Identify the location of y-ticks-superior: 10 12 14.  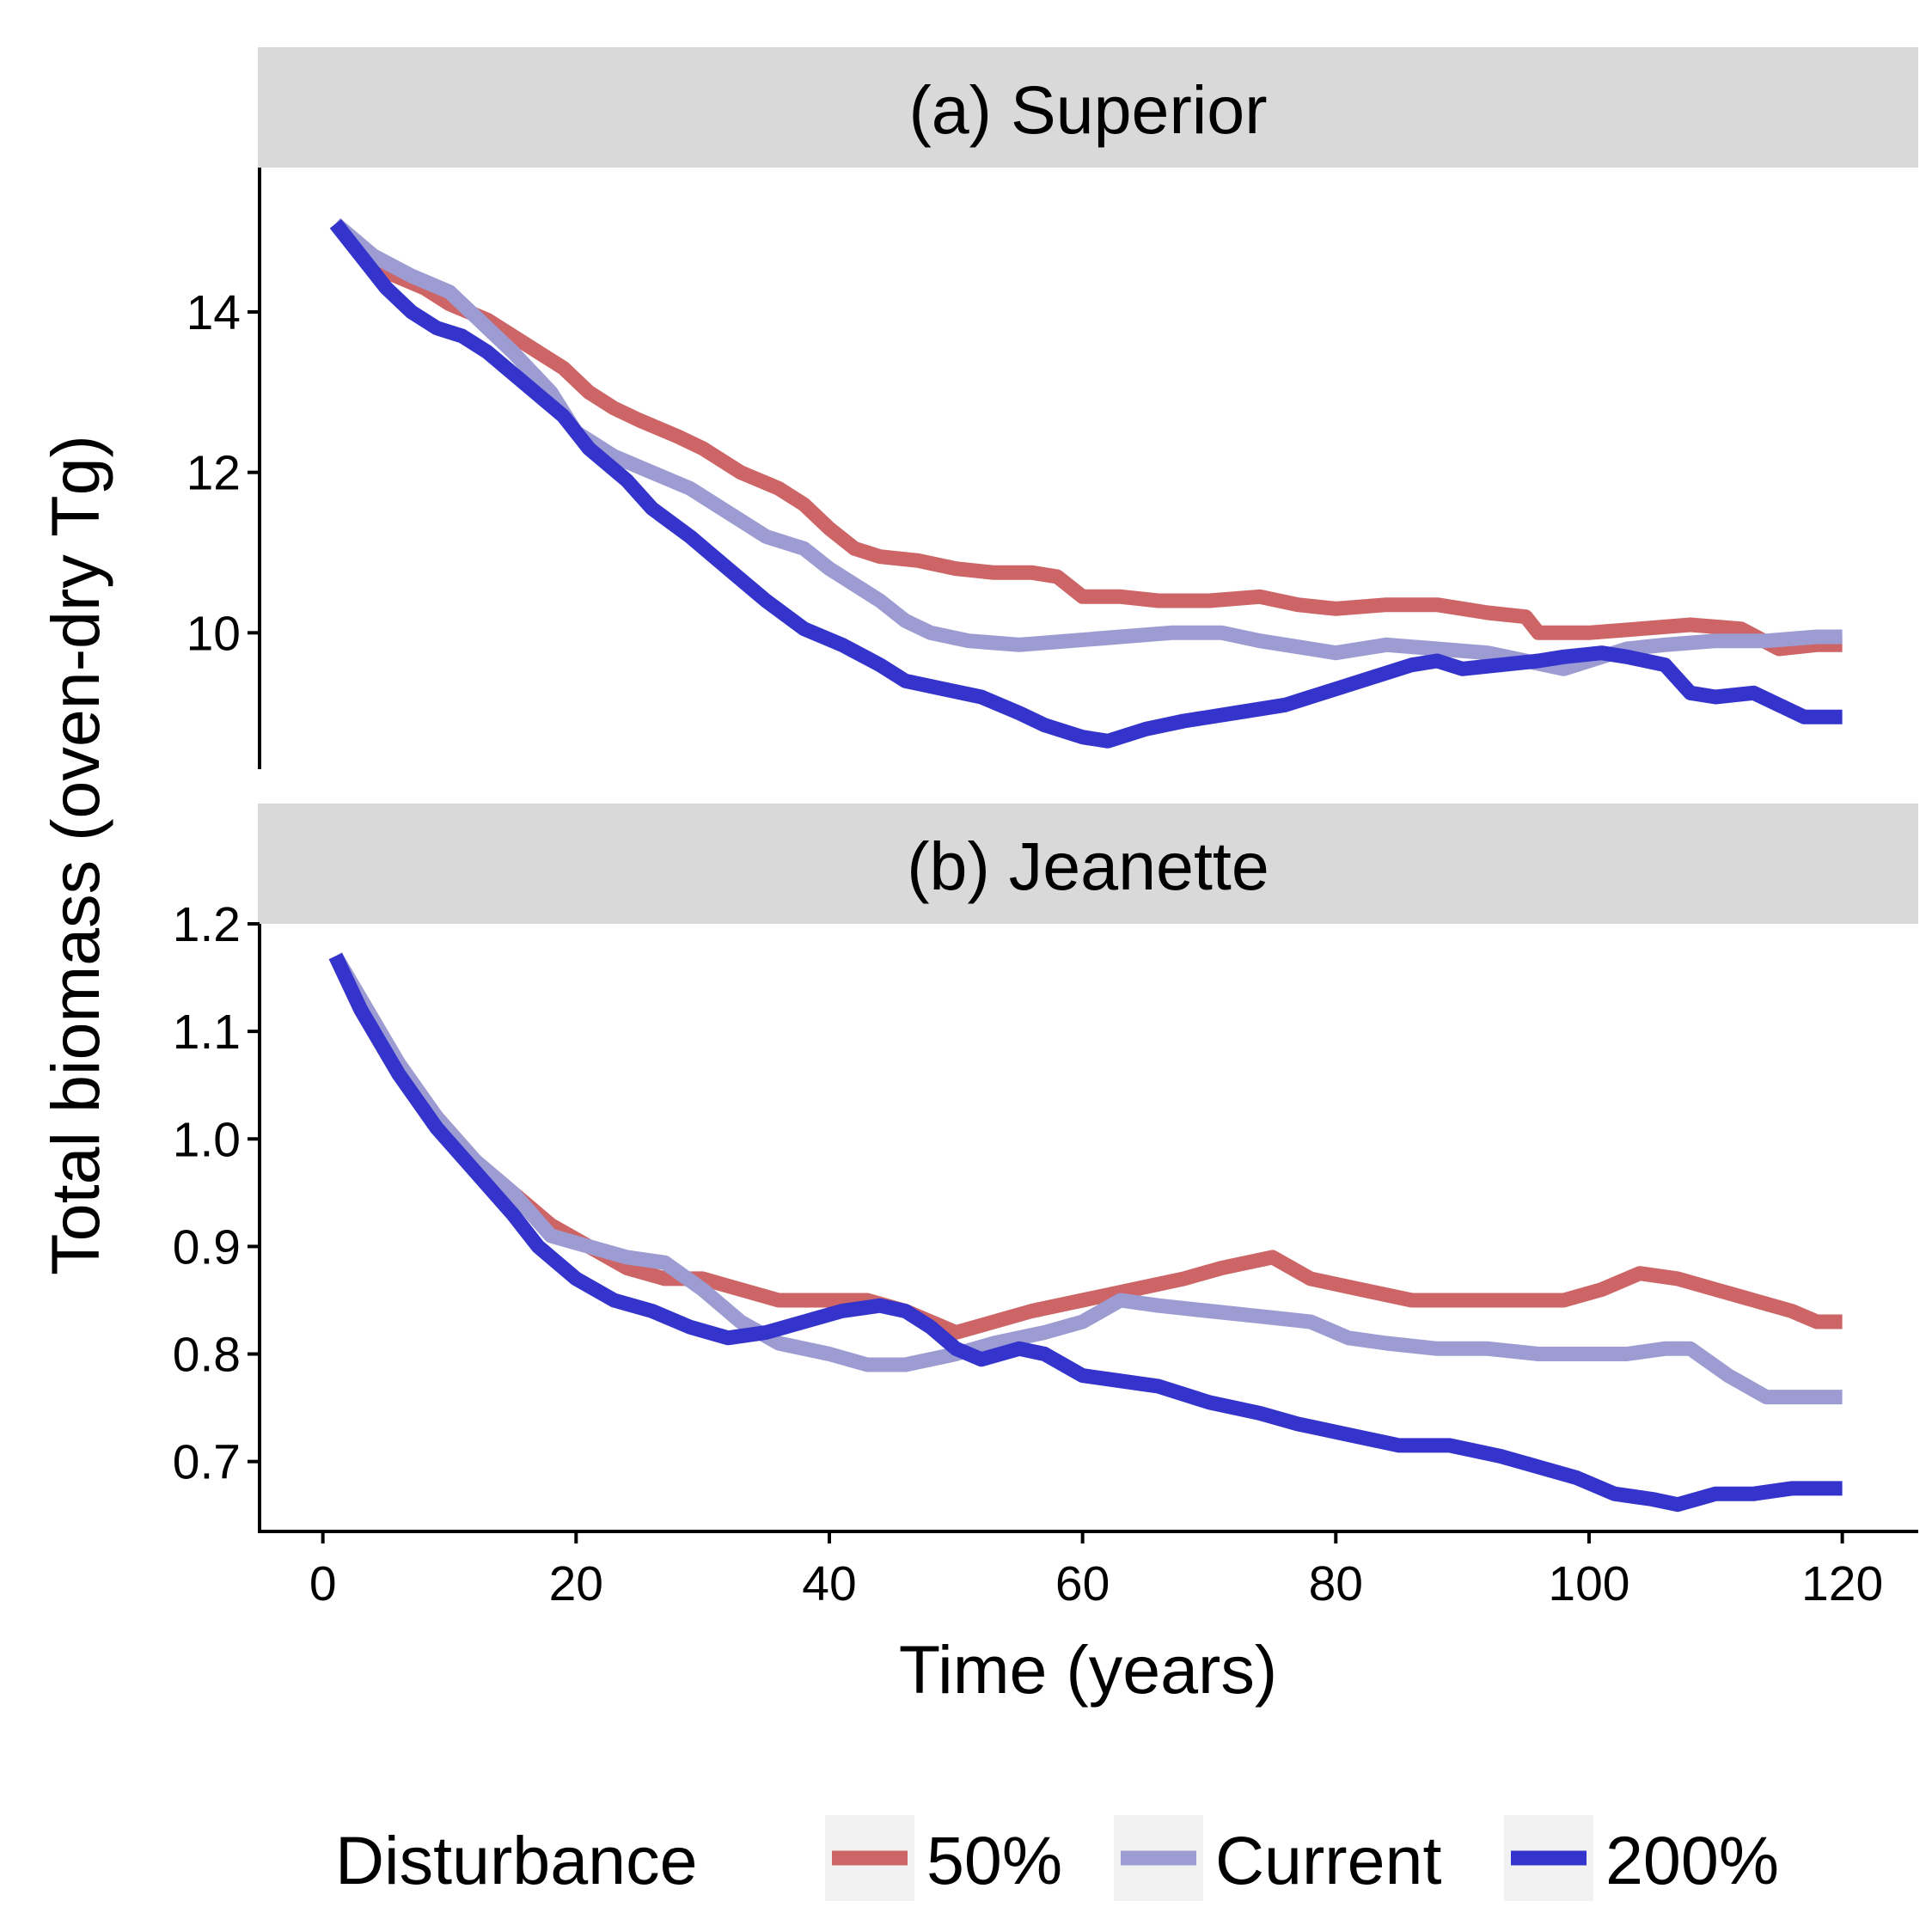
(223, 473).